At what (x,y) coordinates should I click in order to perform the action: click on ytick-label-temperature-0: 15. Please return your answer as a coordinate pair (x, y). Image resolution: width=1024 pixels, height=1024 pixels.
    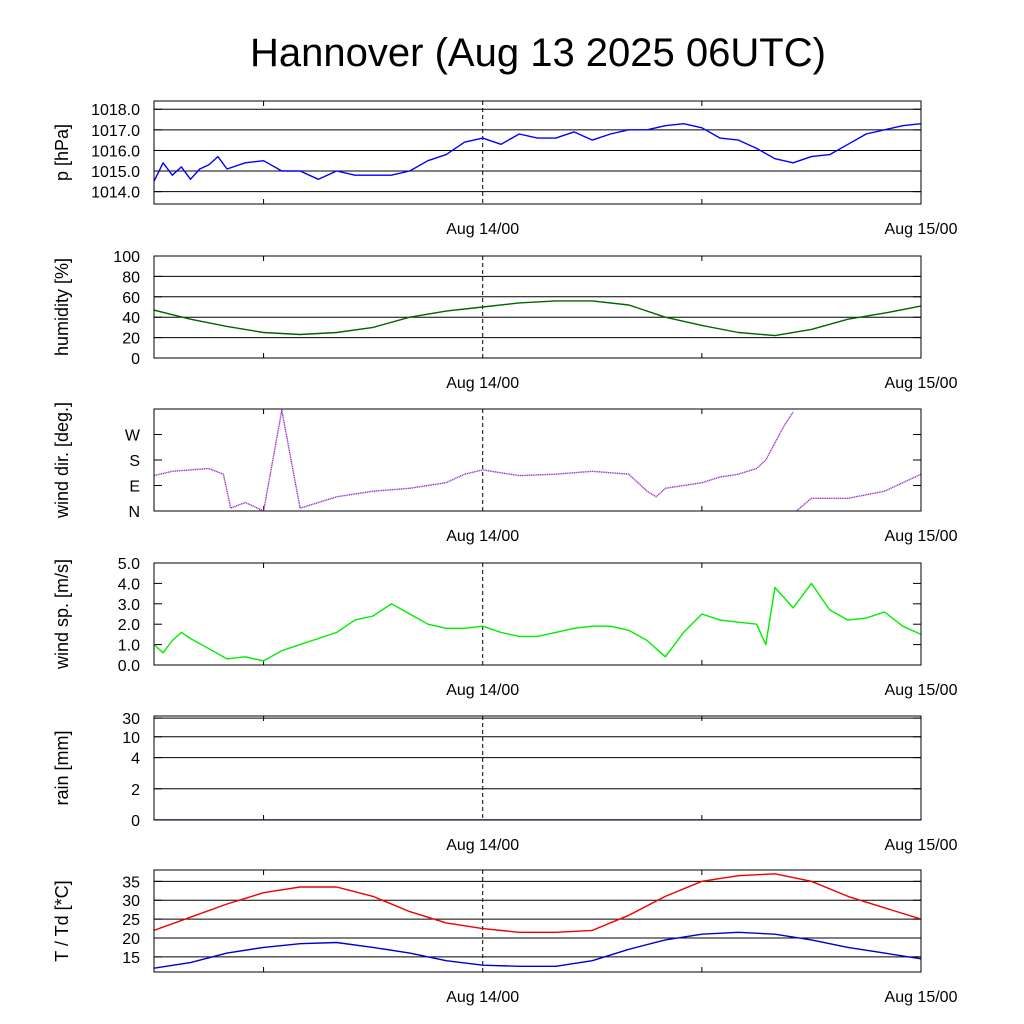
    Looking at the image, I should click on (131, 958).